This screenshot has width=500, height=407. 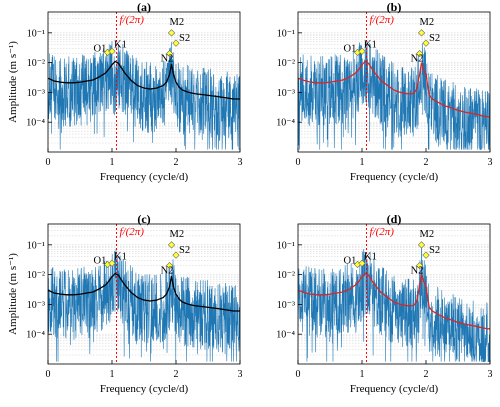 I want to click on panel-title: (d), so click(x=394, y=219).